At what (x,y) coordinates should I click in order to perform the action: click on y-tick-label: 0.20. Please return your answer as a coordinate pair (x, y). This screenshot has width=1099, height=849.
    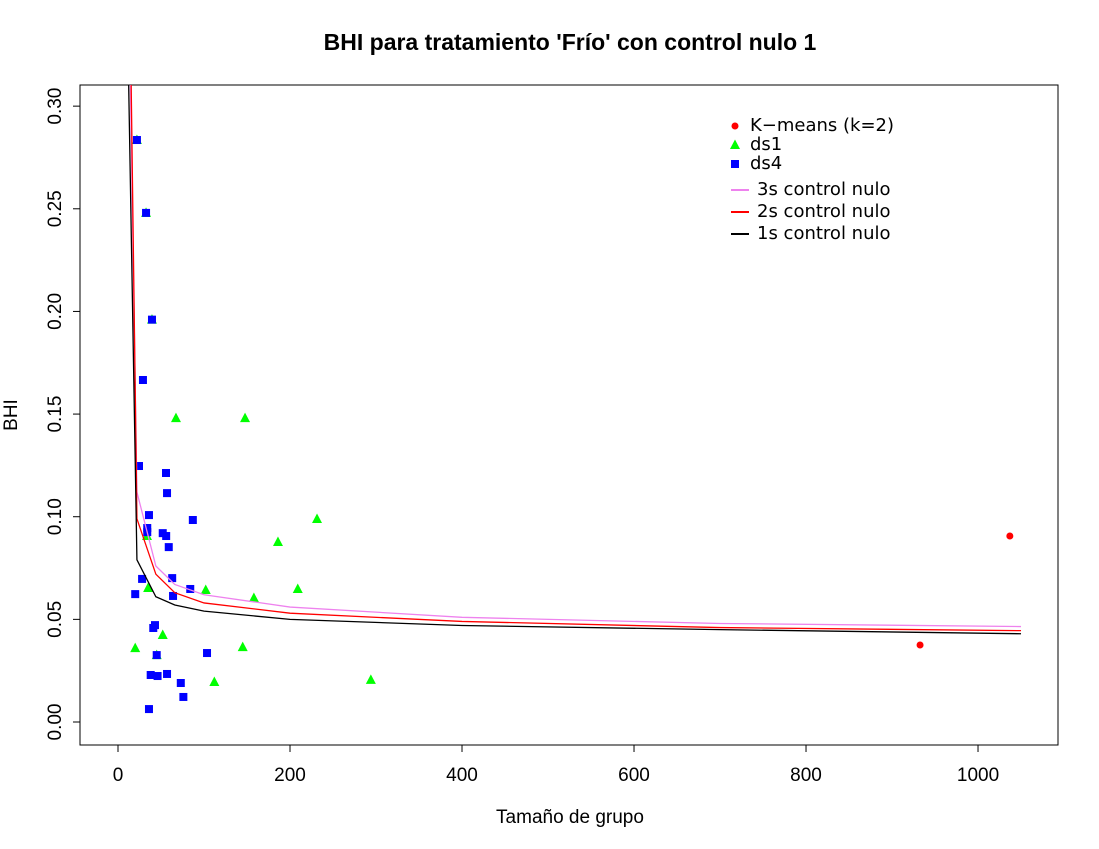
    Looking at the image, I should click on (55, 311).